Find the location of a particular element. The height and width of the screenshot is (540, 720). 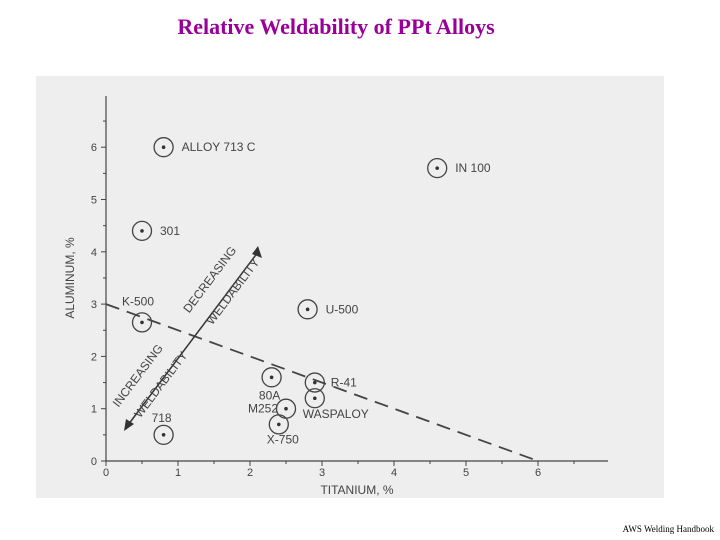

data-point: U-500 is located at coordinates (328, 309).